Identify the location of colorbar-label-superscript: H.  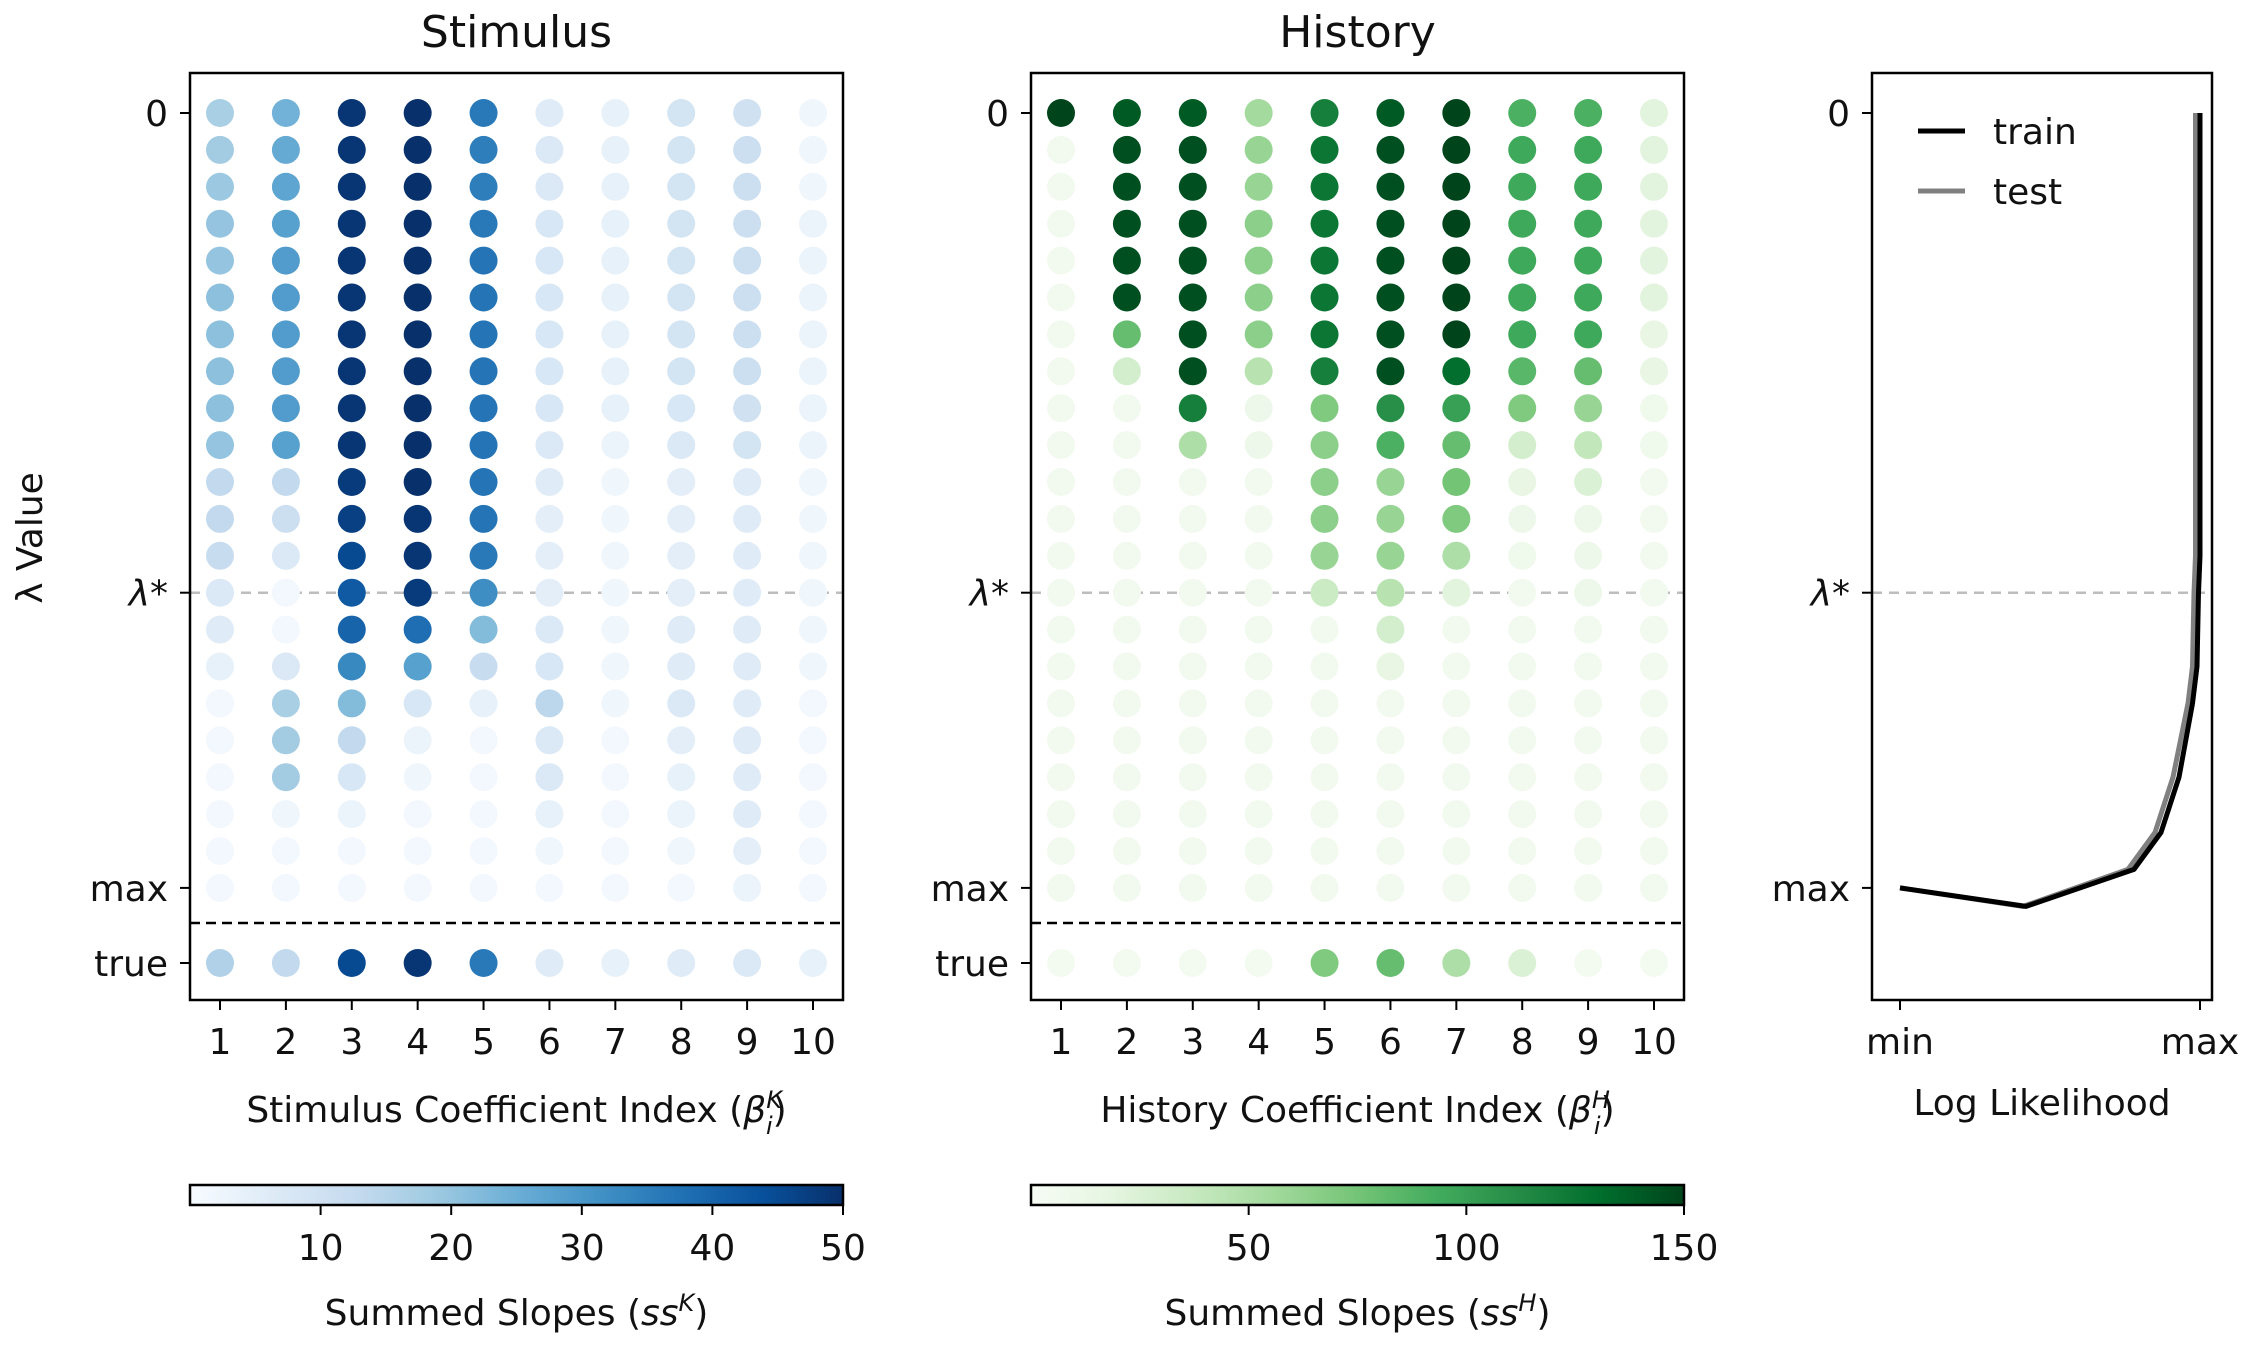
(1527, 1303).